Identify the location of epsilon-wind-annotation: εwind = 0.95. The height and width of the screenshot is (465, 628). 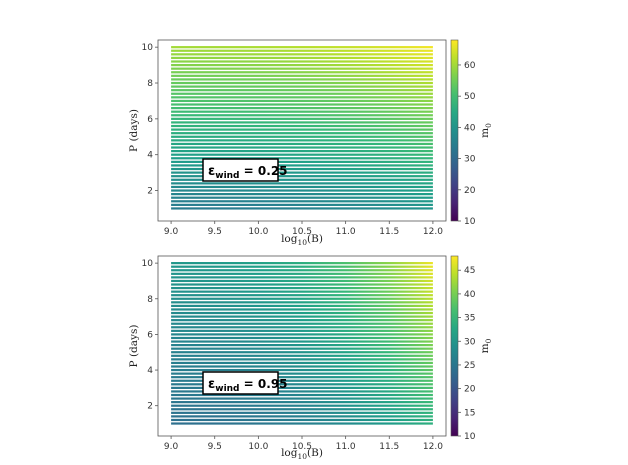
(245, 383).